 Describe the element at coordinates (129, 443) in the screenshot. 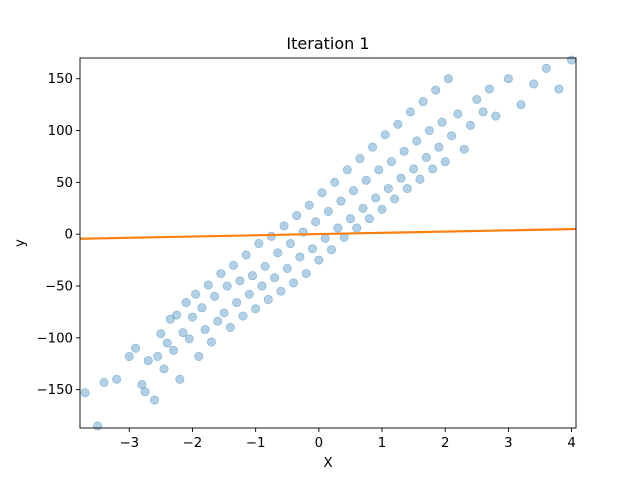

I see `x-tick-label: −3` at that location.